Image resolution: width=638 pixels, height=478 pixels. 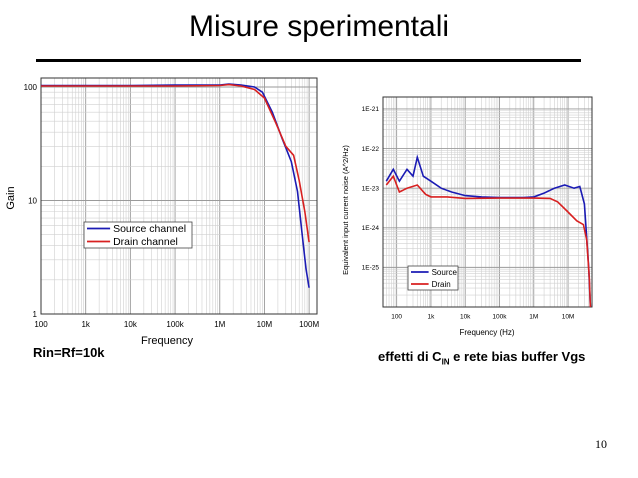 I want to click on series-line-drain, so click(x=488, y=240).